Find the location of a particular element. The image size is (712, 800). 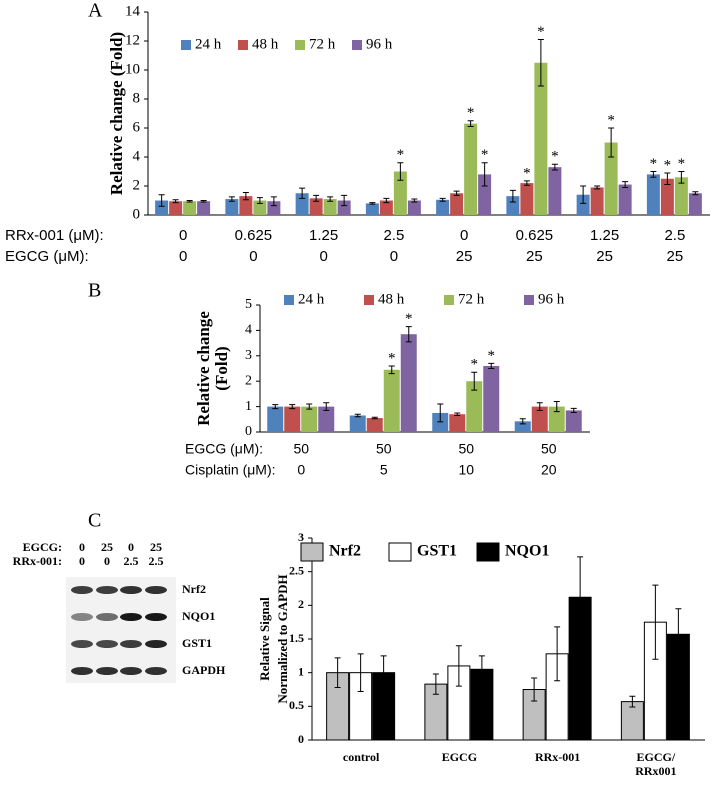

y-tick-label: 1 is located at coordinates (248, 406).